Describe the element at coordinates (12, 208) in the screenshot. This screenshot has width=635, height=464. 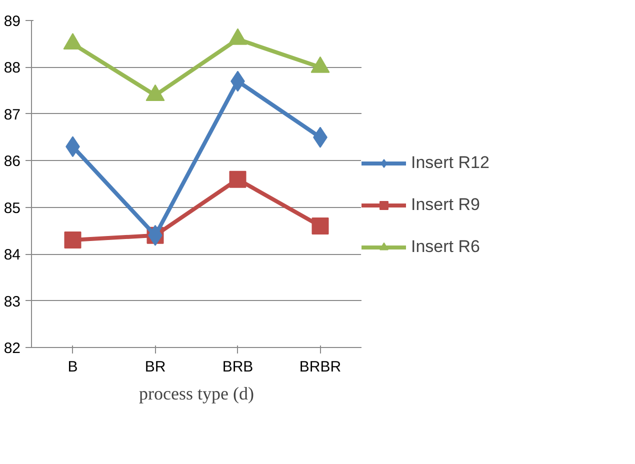
I see `y-tick-label: 85` at that location.